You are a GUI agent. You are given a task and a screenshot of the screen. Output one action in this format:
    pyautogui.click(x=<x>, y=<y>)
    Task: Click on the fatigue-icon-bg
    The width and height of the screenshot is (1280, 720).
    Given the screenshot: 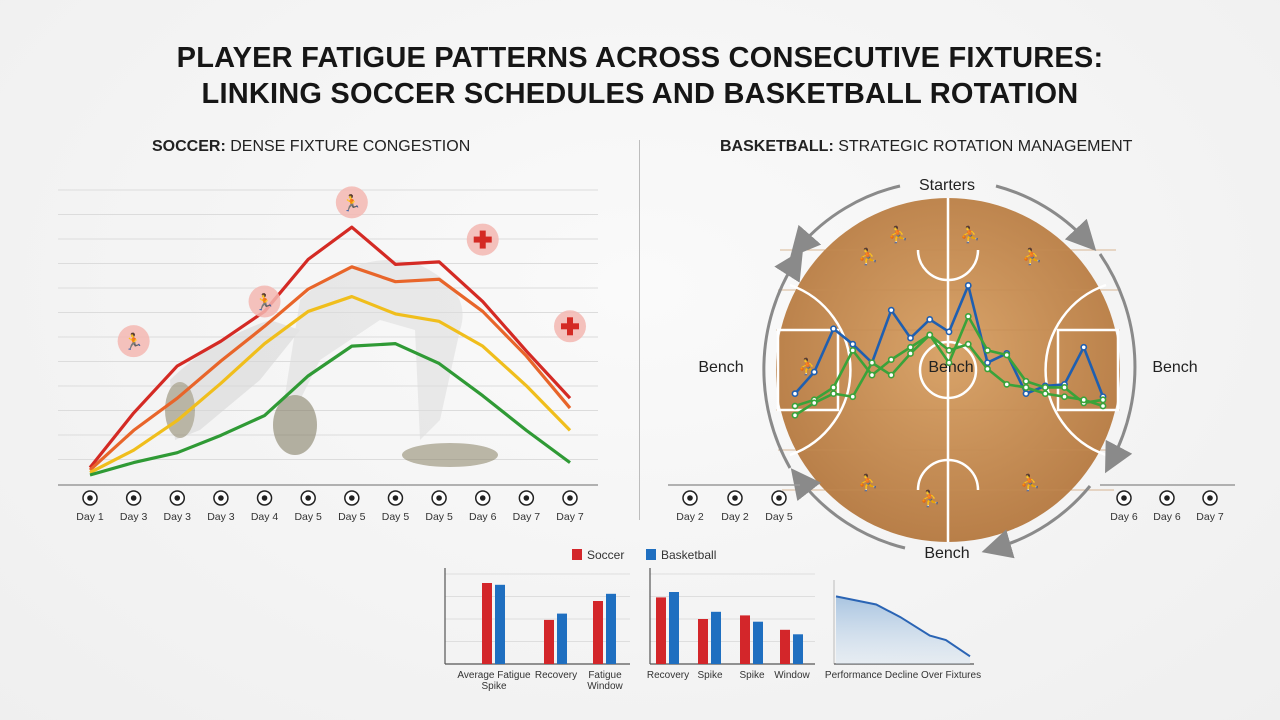 What is the action you would take?
    pyautogui.click(x=264, y=301)
    